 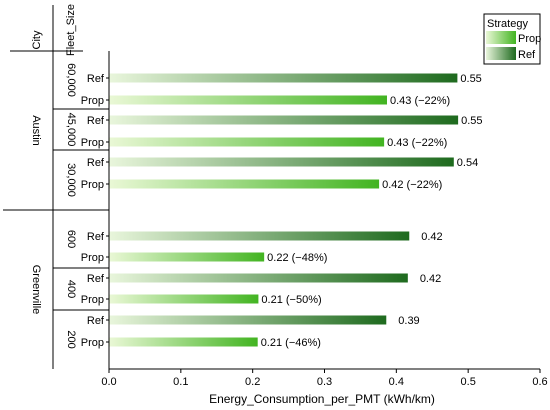 What do you see at coordinates (297, 258) in the screenshot?
I see `data-label: 0.22 (−48%)` at bounding box center [297, 258].